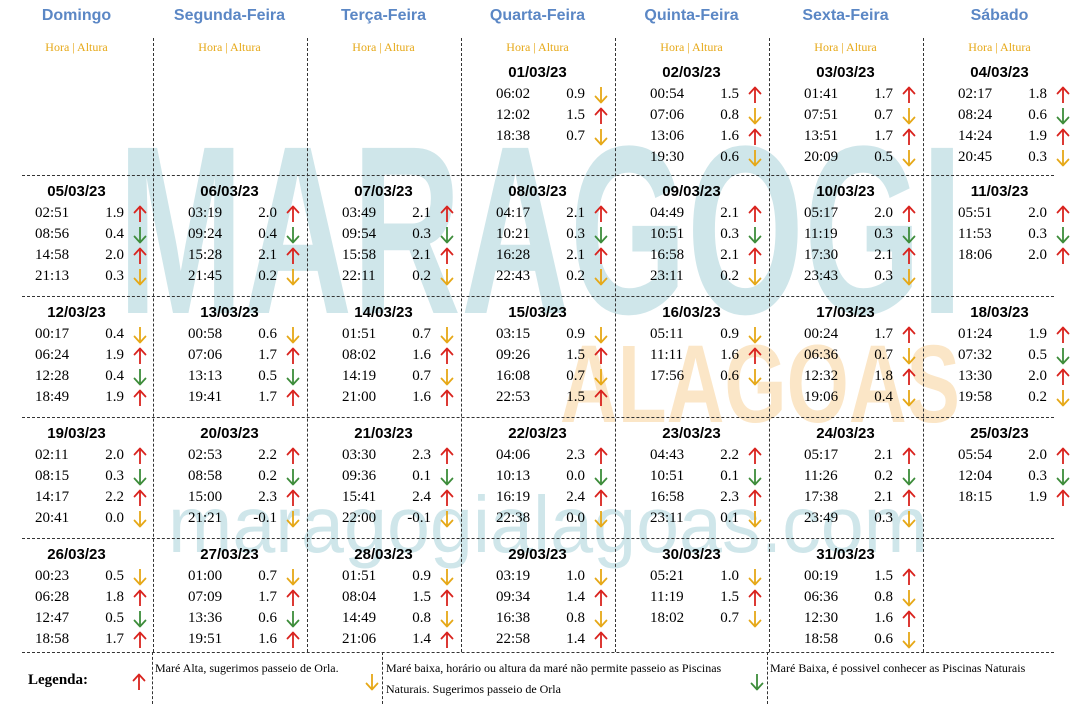 The height and width of the screenshot is (704, 1074). What do you see at coordinates (821, 115) in the screenshot?
I see `tide-time: 07:51` at bounding box center [821, 115].